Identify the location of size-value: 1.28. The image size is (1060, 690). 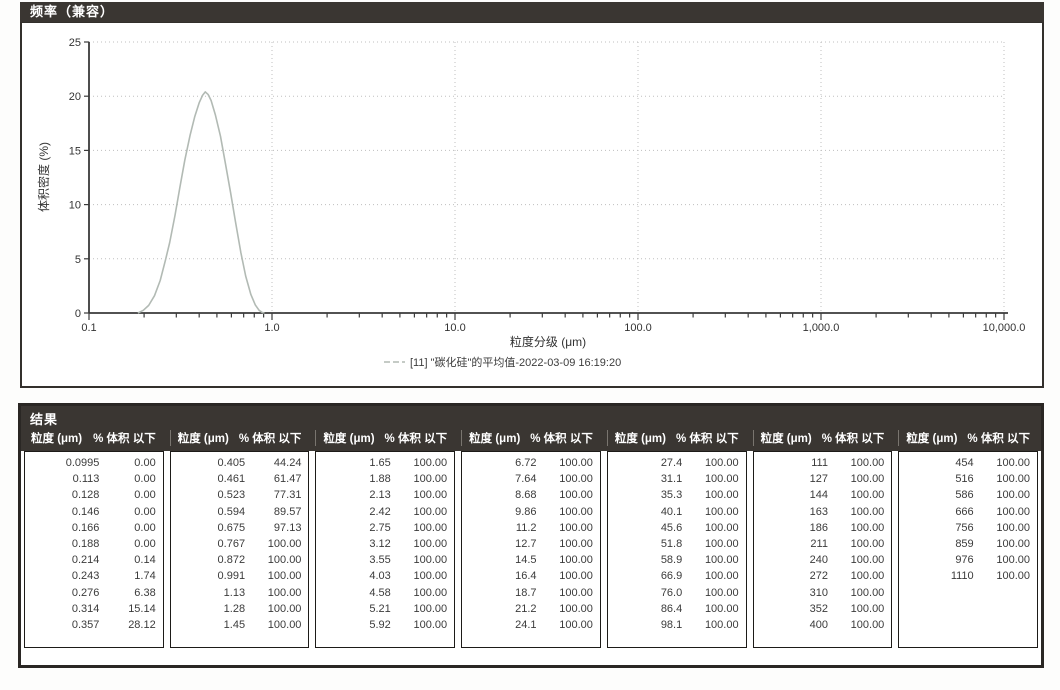
(234, 608).